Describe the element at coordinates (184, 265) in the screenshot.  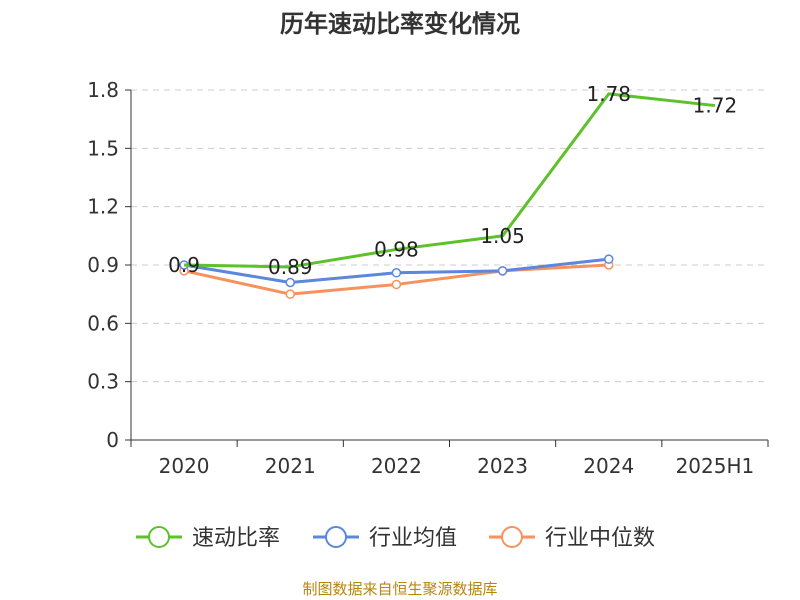
I see `data-label: 0.9` at that location.